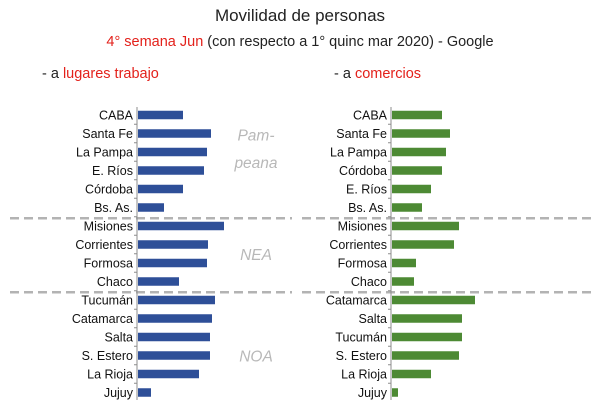  I want to click on subtitle-highlight: 4° semana Jun, so click(155, 42).